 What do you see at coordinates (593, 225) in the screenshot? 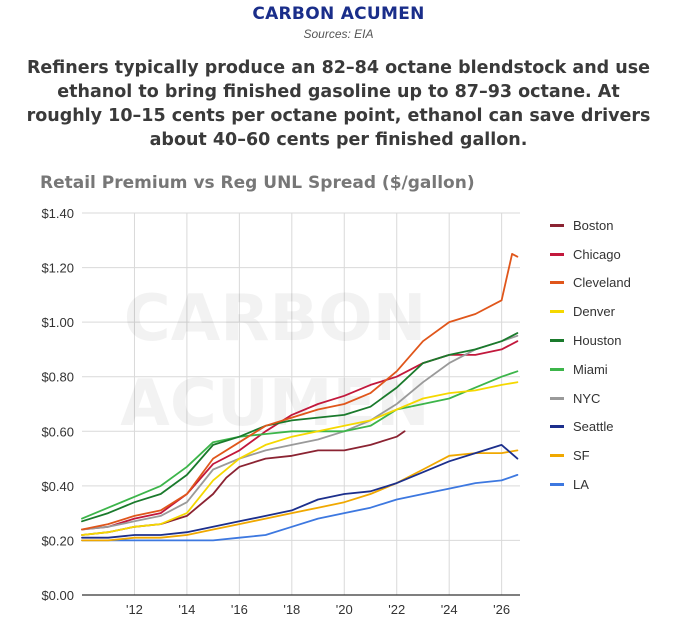
I see `legend-label: Boston` at bounding box center [593, 225].